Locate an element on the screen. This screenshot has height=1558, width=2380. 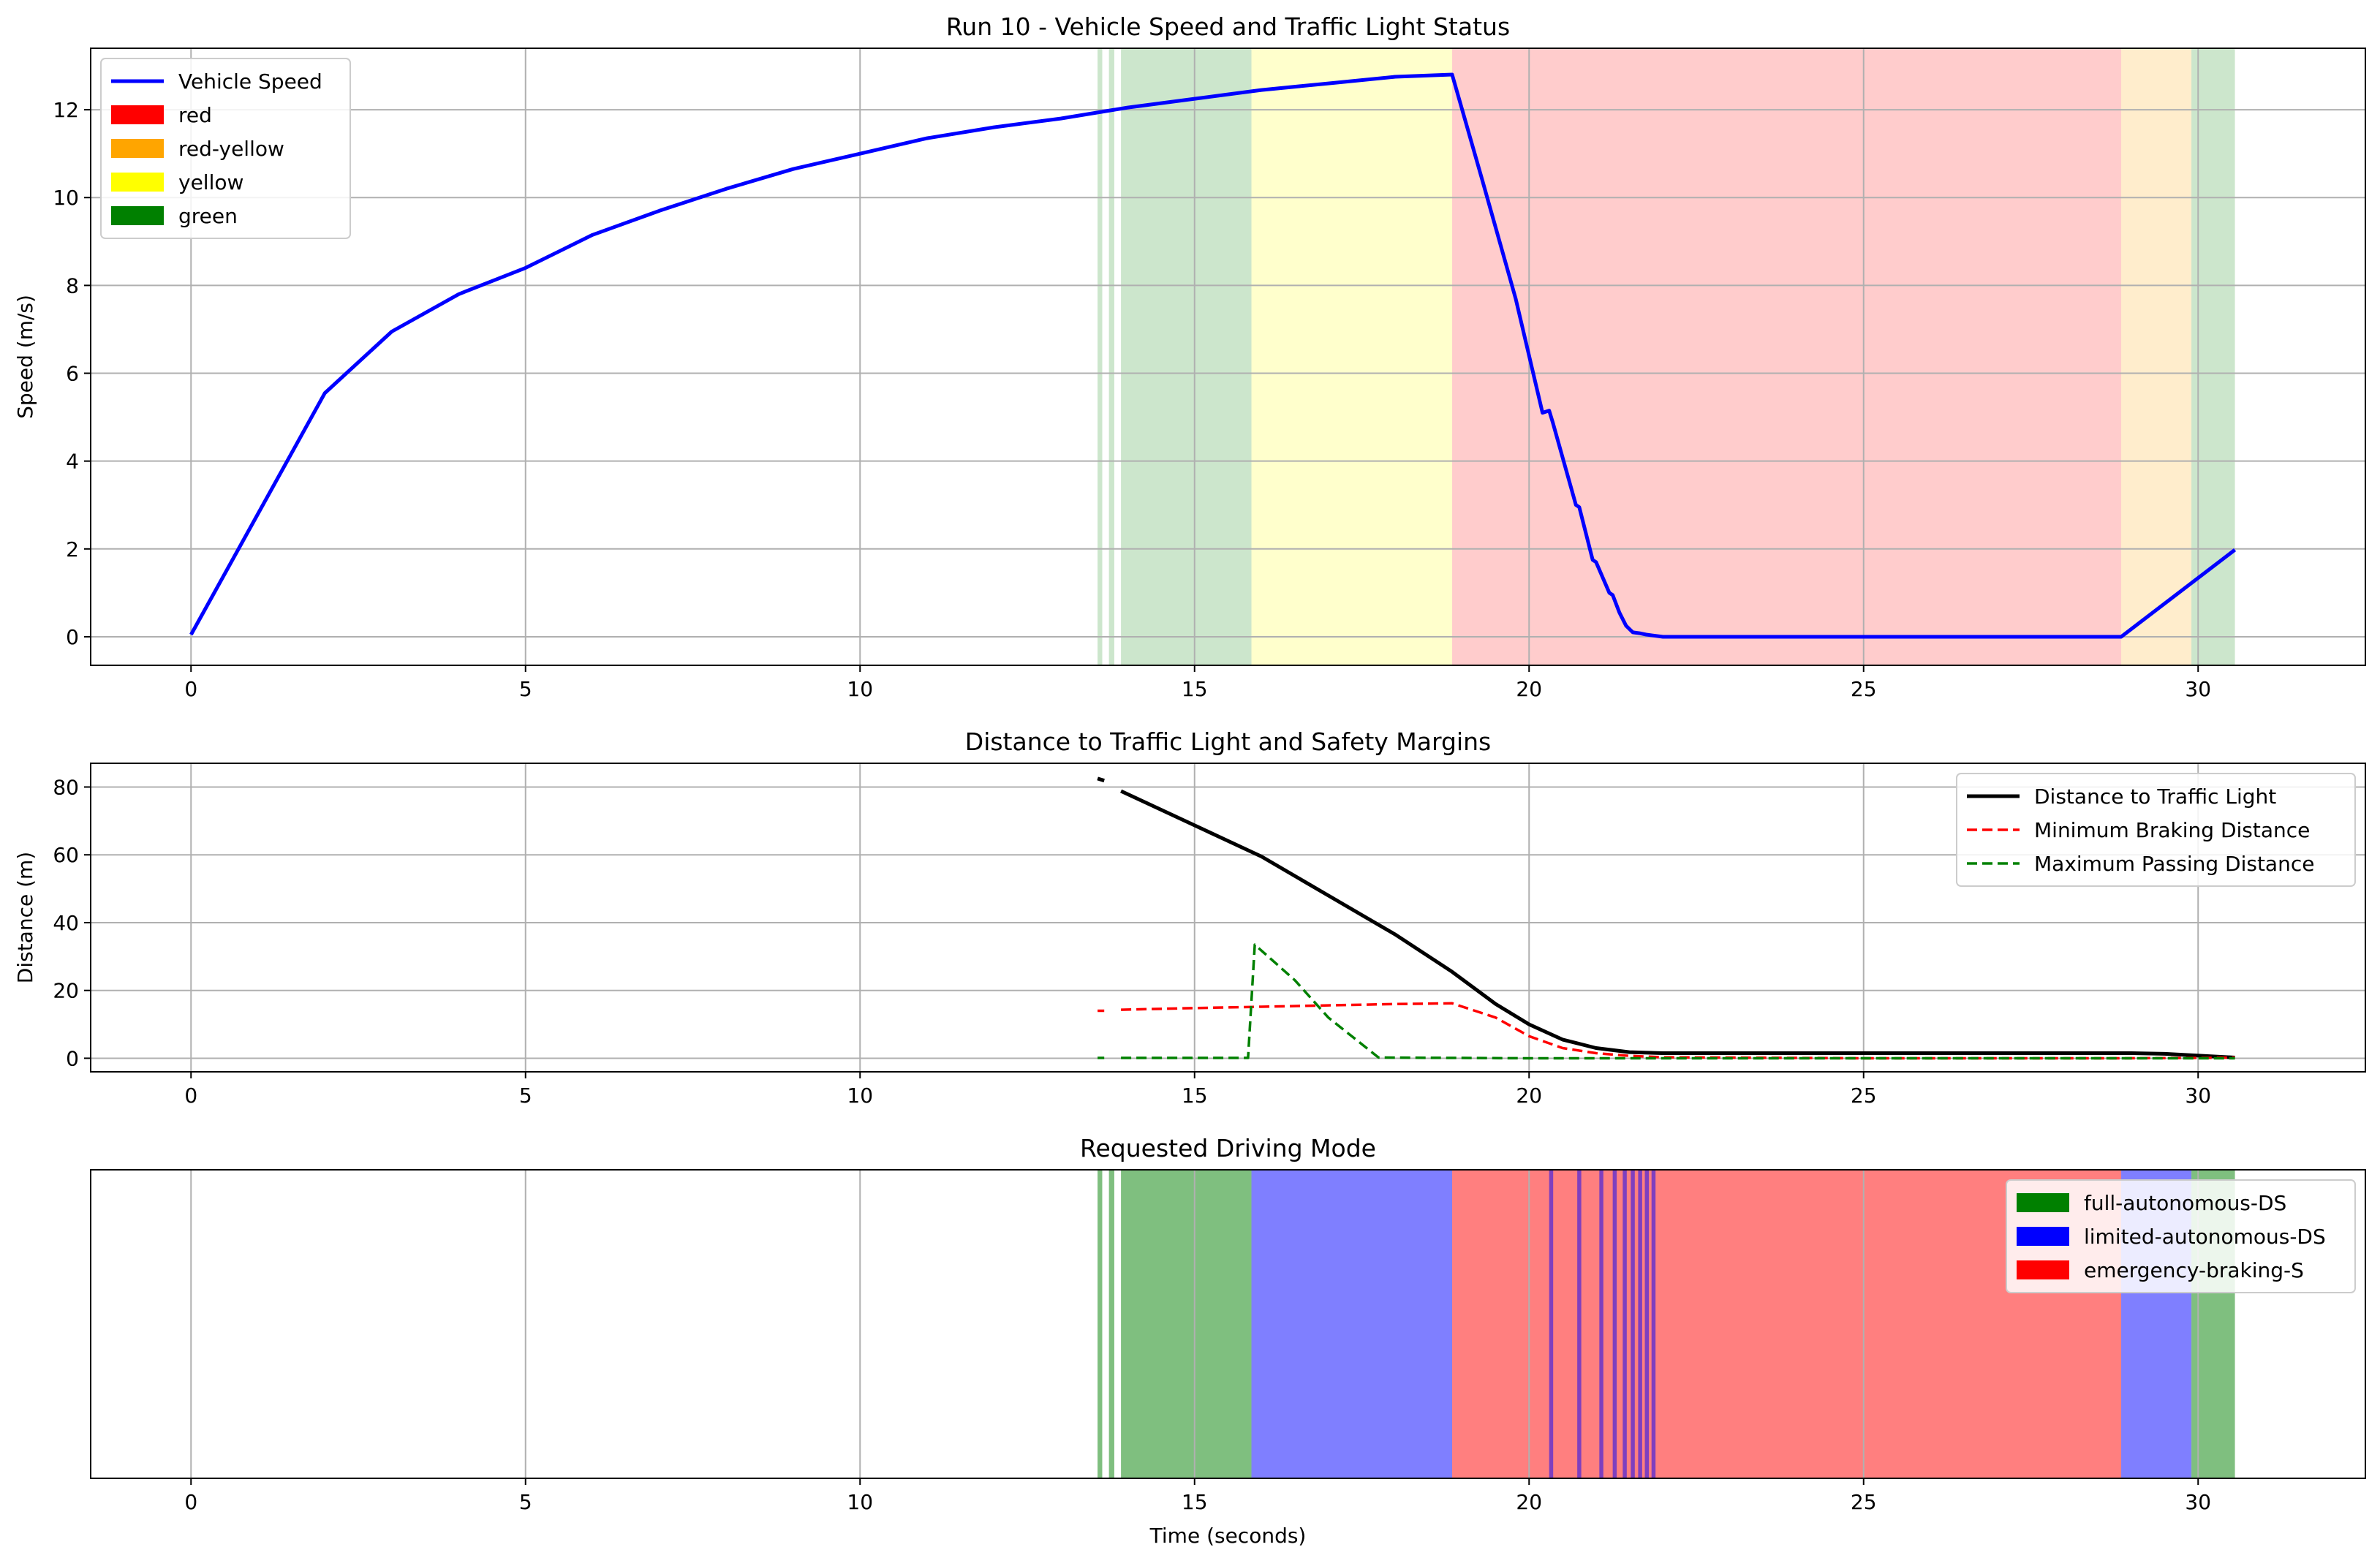
legend: Vehicle Speed red red-yellow yellow green is located at coordinates (226, 148).